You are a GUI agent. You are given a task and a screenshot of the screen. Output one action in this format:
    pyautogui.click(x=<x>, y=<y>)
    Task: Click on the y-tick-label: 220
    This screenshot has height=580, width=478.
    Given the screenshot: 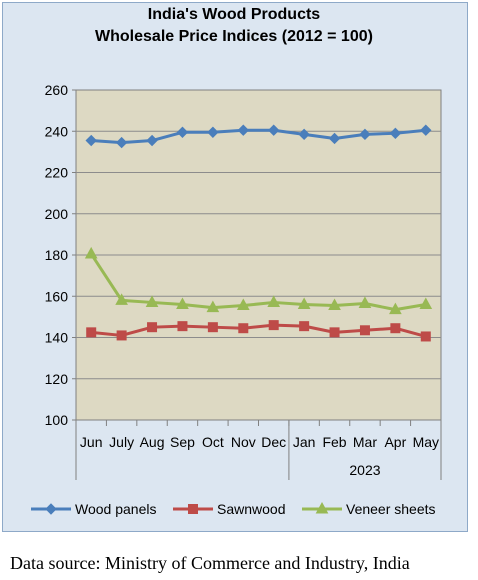 What is the action you would take?
    pyautogui.click(x=57, y=173)
    